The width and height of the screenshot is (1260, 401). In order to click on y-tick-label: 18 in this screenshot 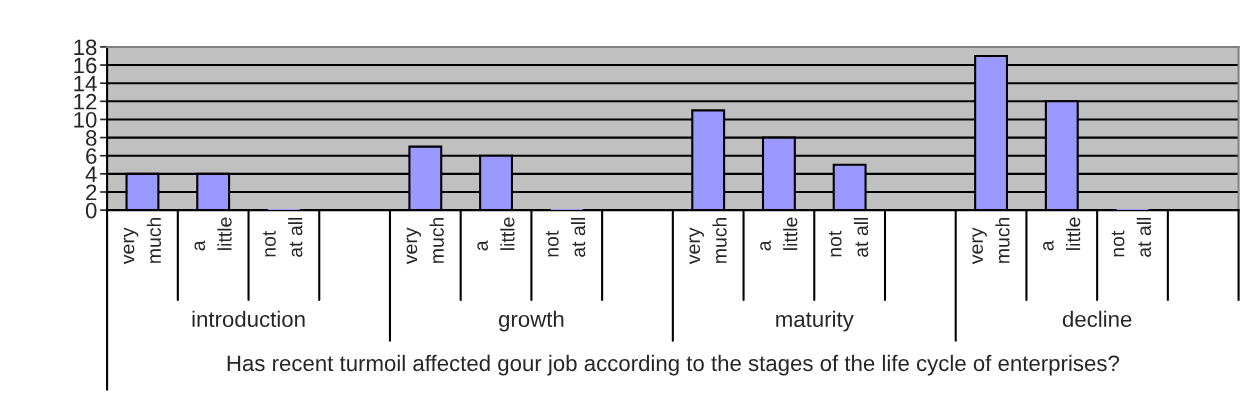, I will do `click(85, 47)`.